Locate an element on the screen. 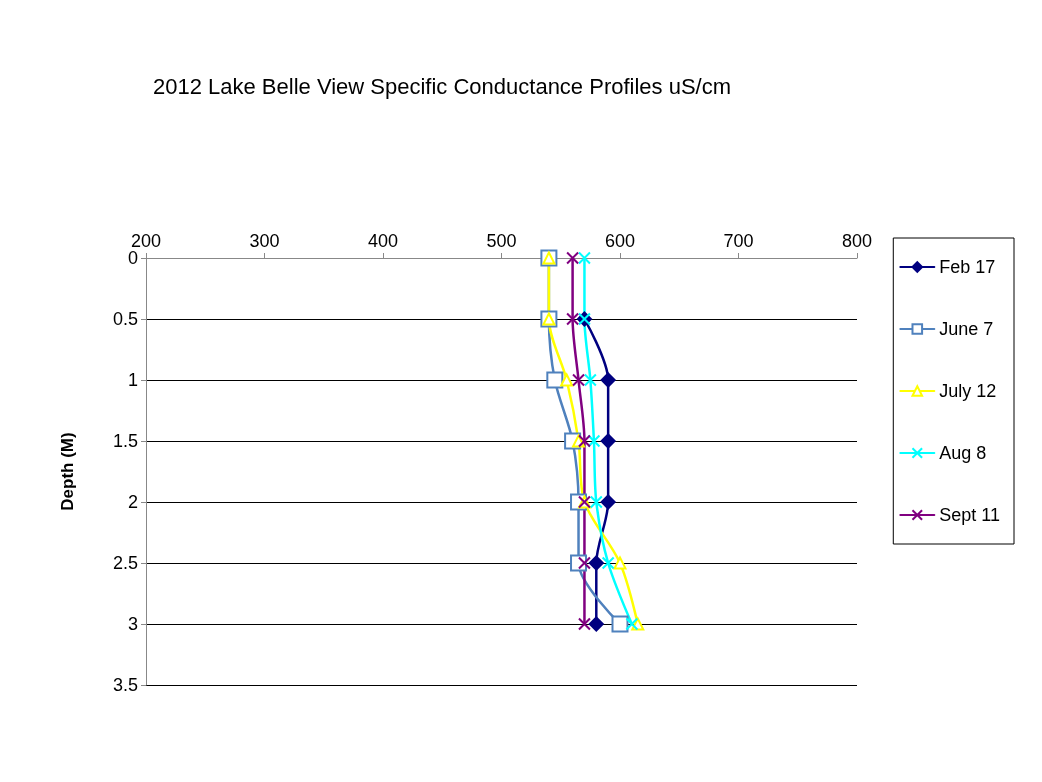 The height and width of the screenshot is (782, 1042). x-tick-label: 300 is located at coordinates (264, 241).